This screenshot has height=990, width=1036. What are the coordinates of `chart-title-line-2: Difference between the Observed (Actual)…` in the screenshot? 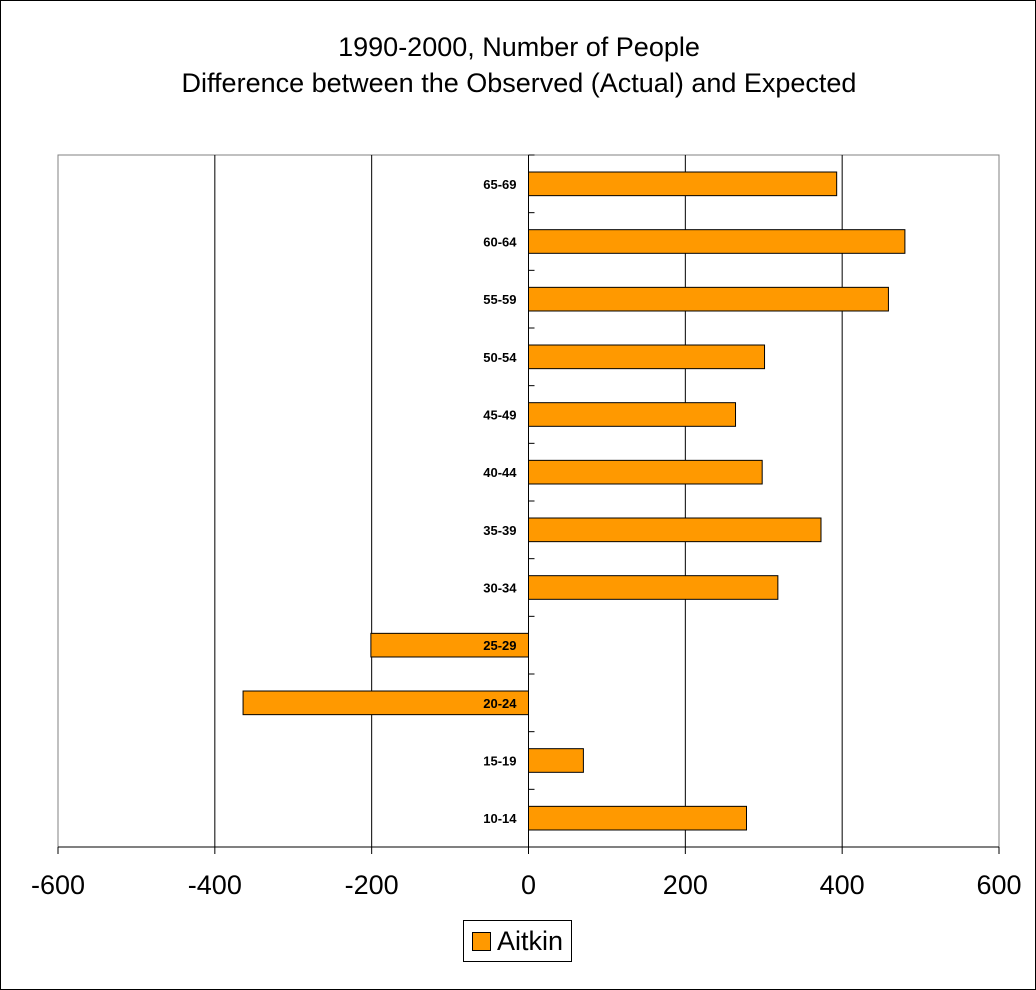 It's located at (519, 83).